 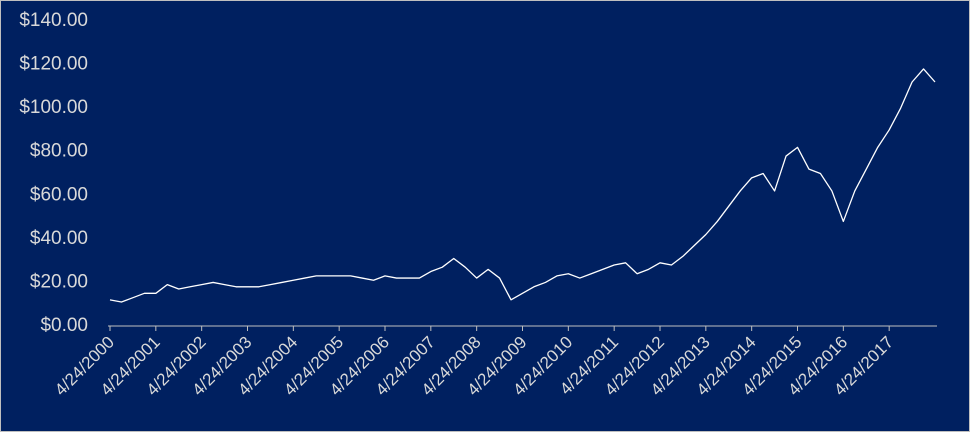 I want to click on y-tick-label: $0.00, so click(x=64, y=325).